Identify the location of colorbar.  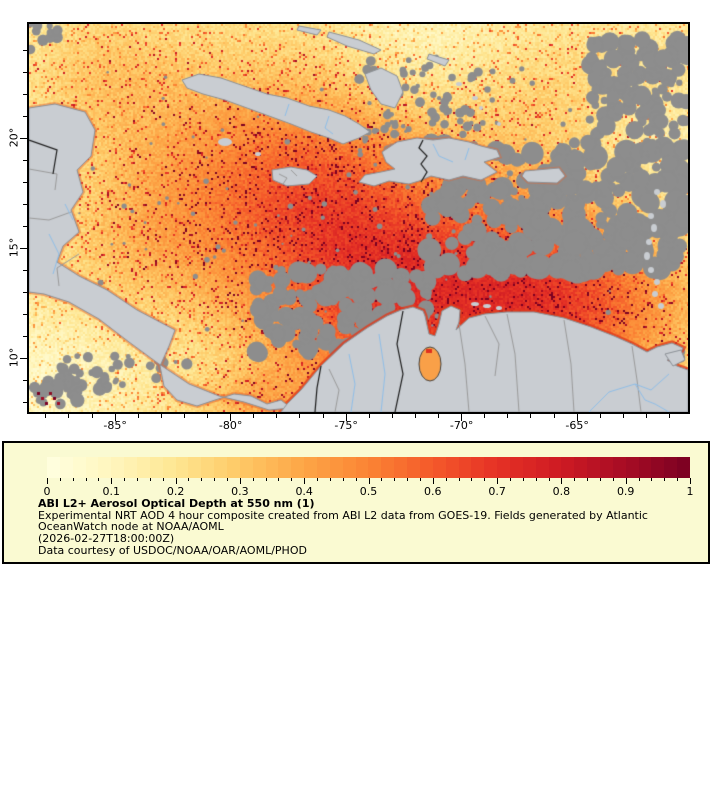
(368, 467).